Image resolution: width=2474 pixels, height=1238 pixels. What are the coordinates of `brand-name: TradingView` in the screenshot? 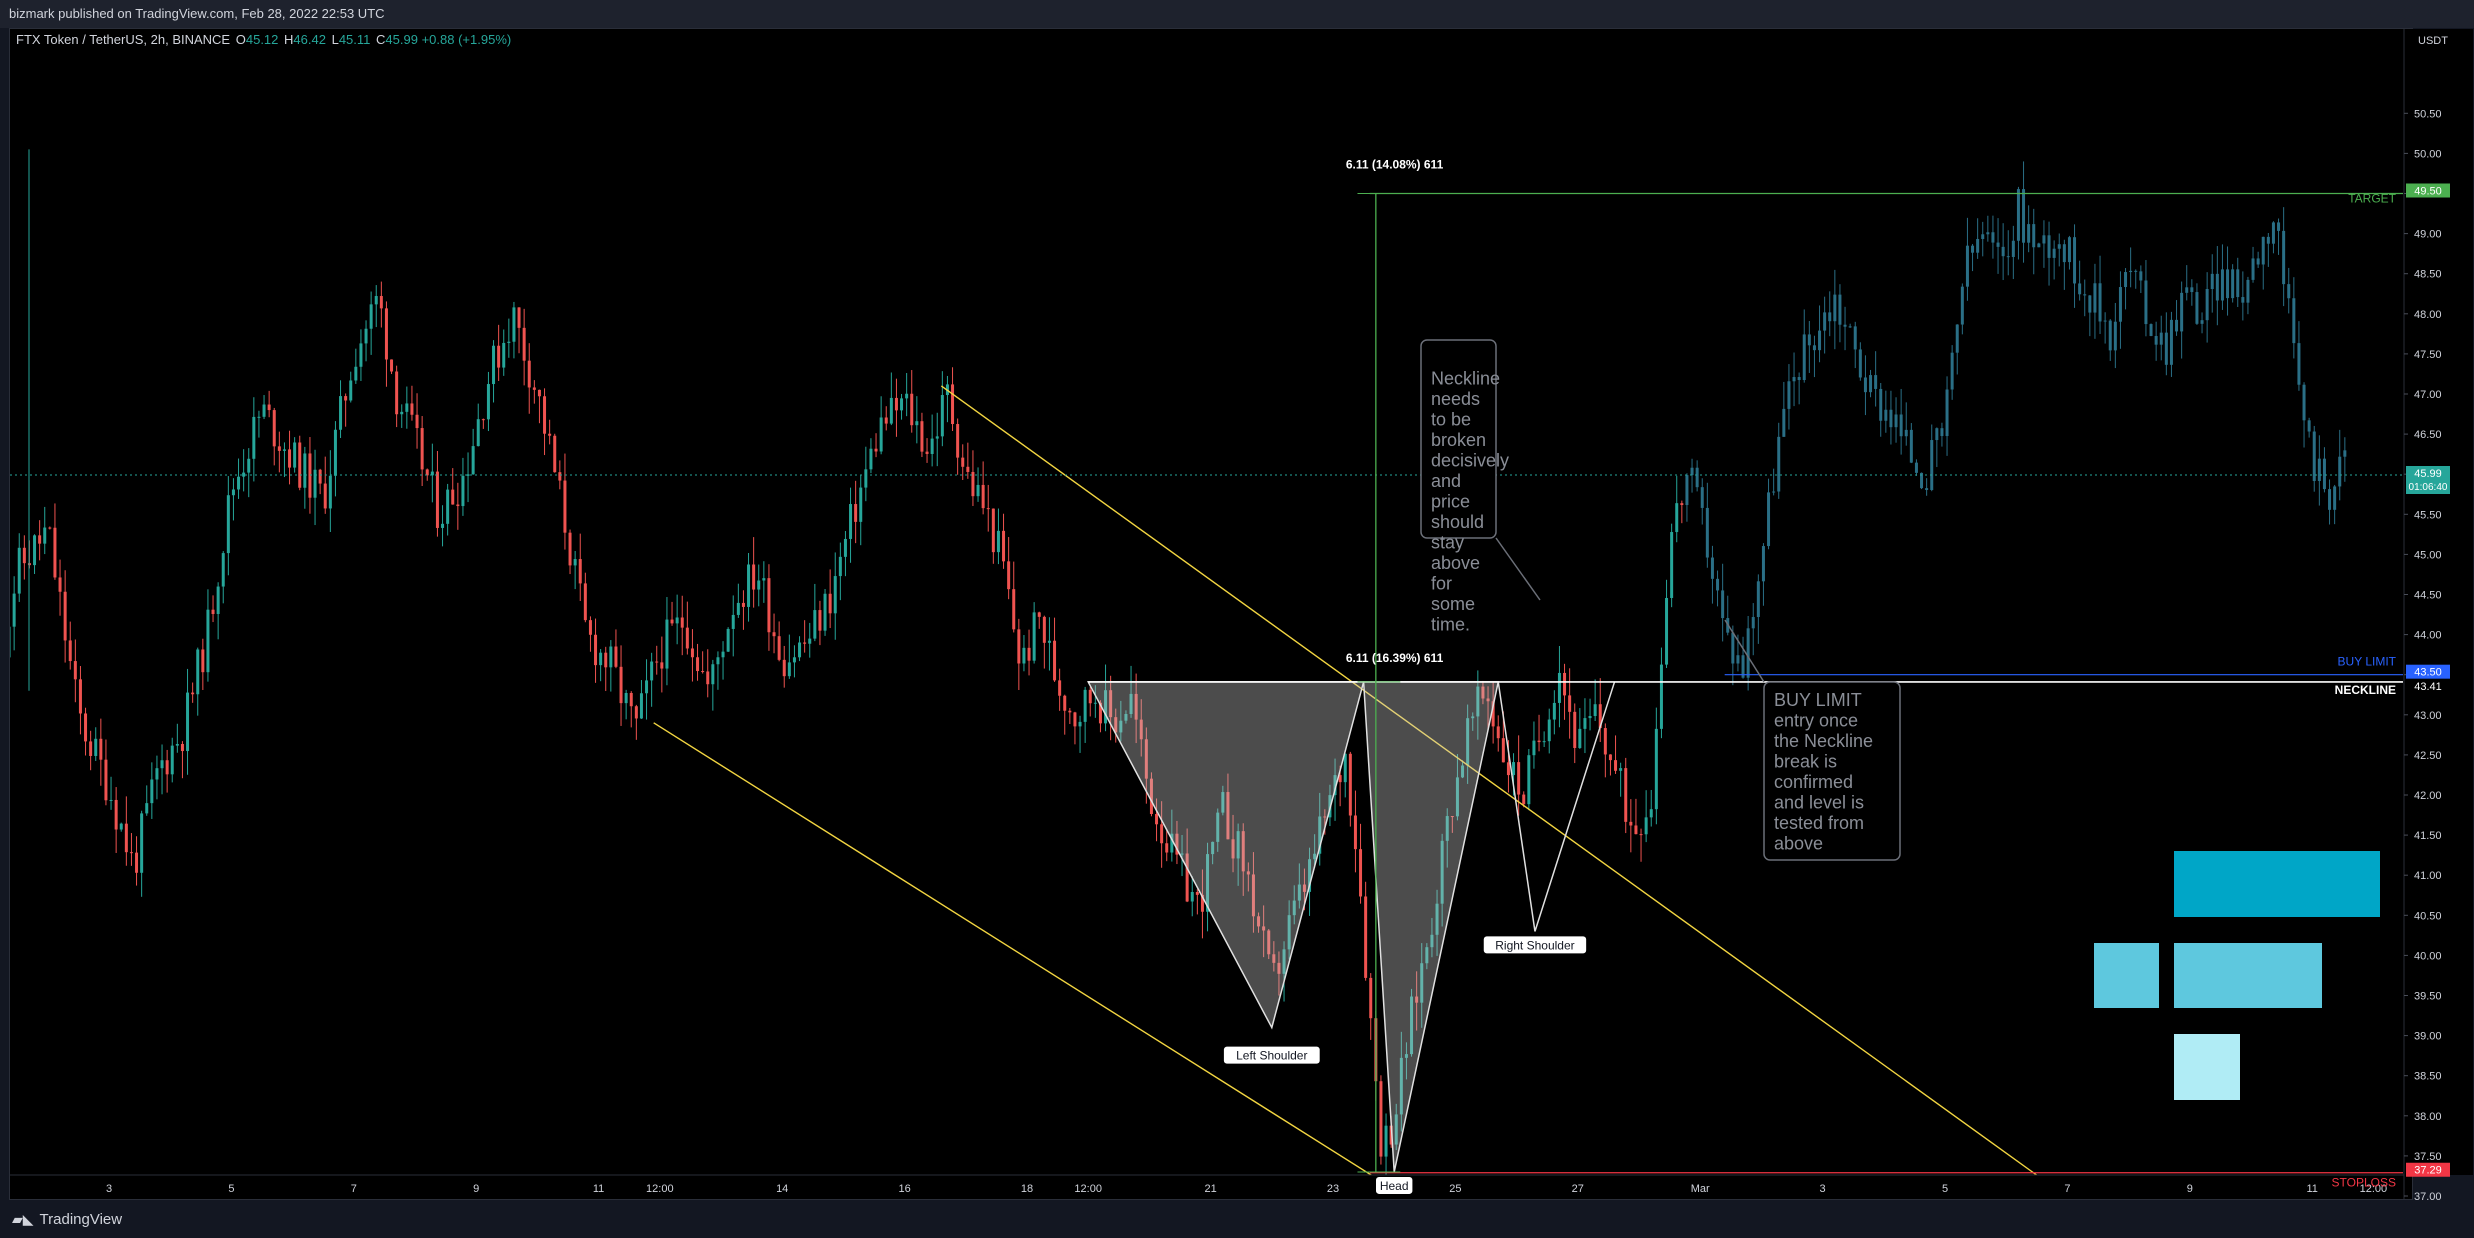 It's located at (81, 1219).